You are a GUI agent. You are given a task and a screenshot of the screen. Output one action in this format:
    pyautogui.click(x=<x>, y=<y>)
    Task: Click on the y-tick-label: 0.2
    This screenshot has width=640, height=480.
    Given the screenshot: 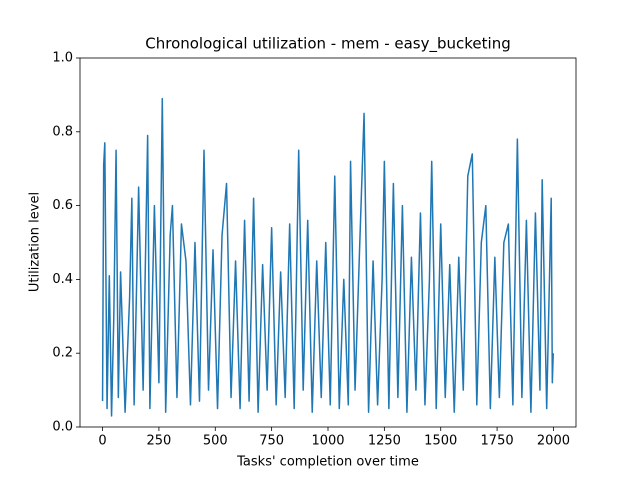 What is the action you would take?
    pyautogui.click(x=62, y=353)
    